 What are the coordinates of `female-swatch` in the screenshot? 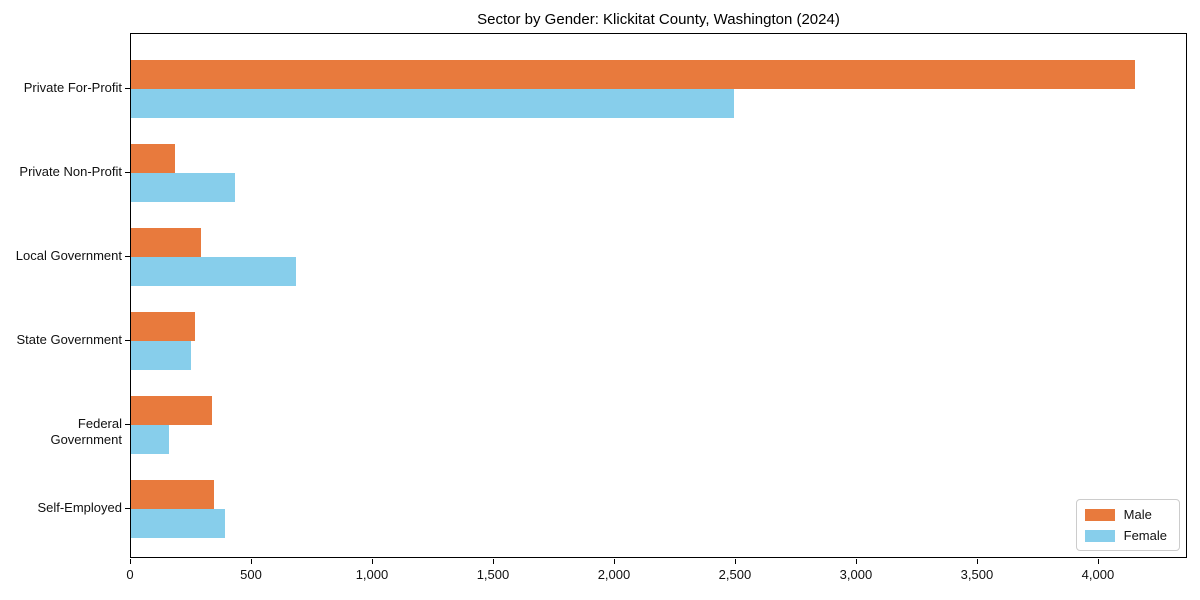 It's located at (1099, 535).